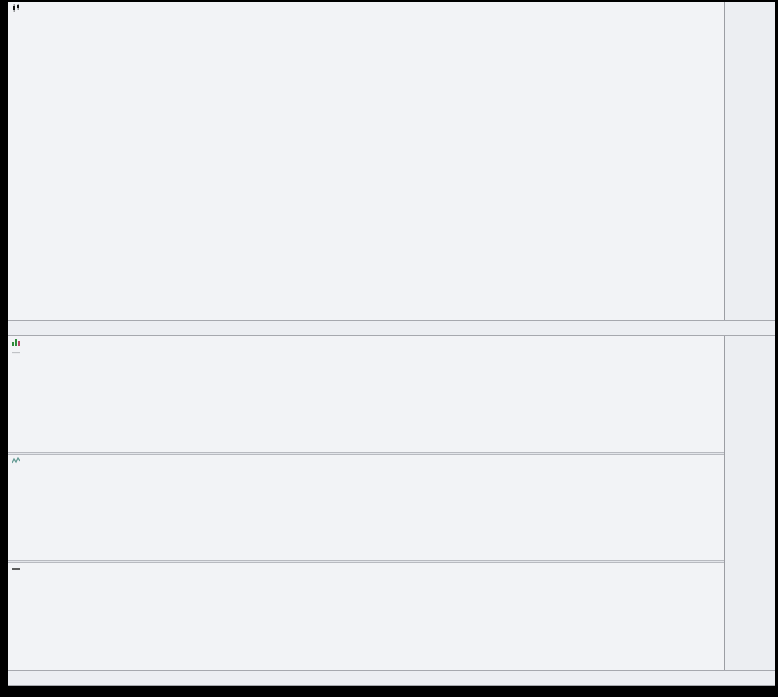 This screenshot has height=697, width=778. Describe the element at coordinates (391, 328) in the screenshot. I see `date-axis-top` at that location.